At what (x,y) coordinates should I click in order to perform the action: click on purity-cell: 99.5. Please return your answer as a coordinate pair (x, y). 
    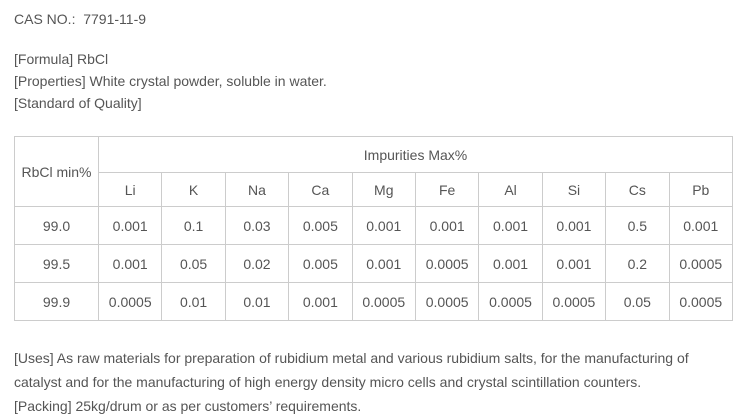
    Looking at the image, I should click on (56, 263).